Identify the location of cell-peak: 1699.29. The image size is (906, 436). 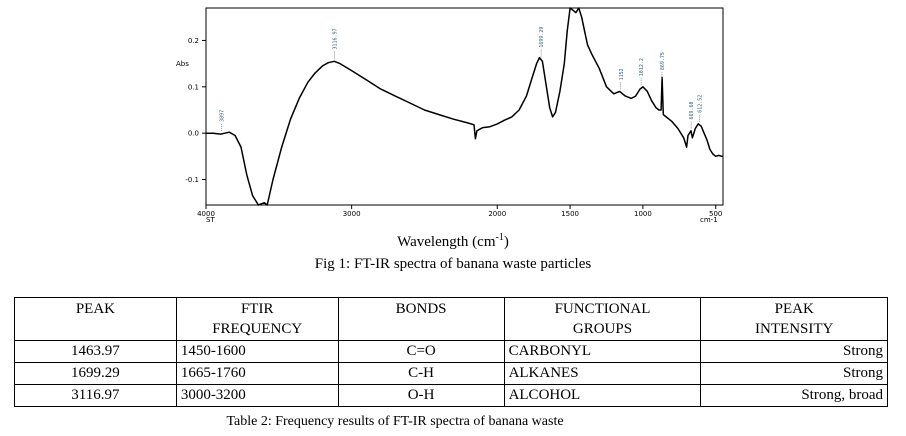
(95, 373).